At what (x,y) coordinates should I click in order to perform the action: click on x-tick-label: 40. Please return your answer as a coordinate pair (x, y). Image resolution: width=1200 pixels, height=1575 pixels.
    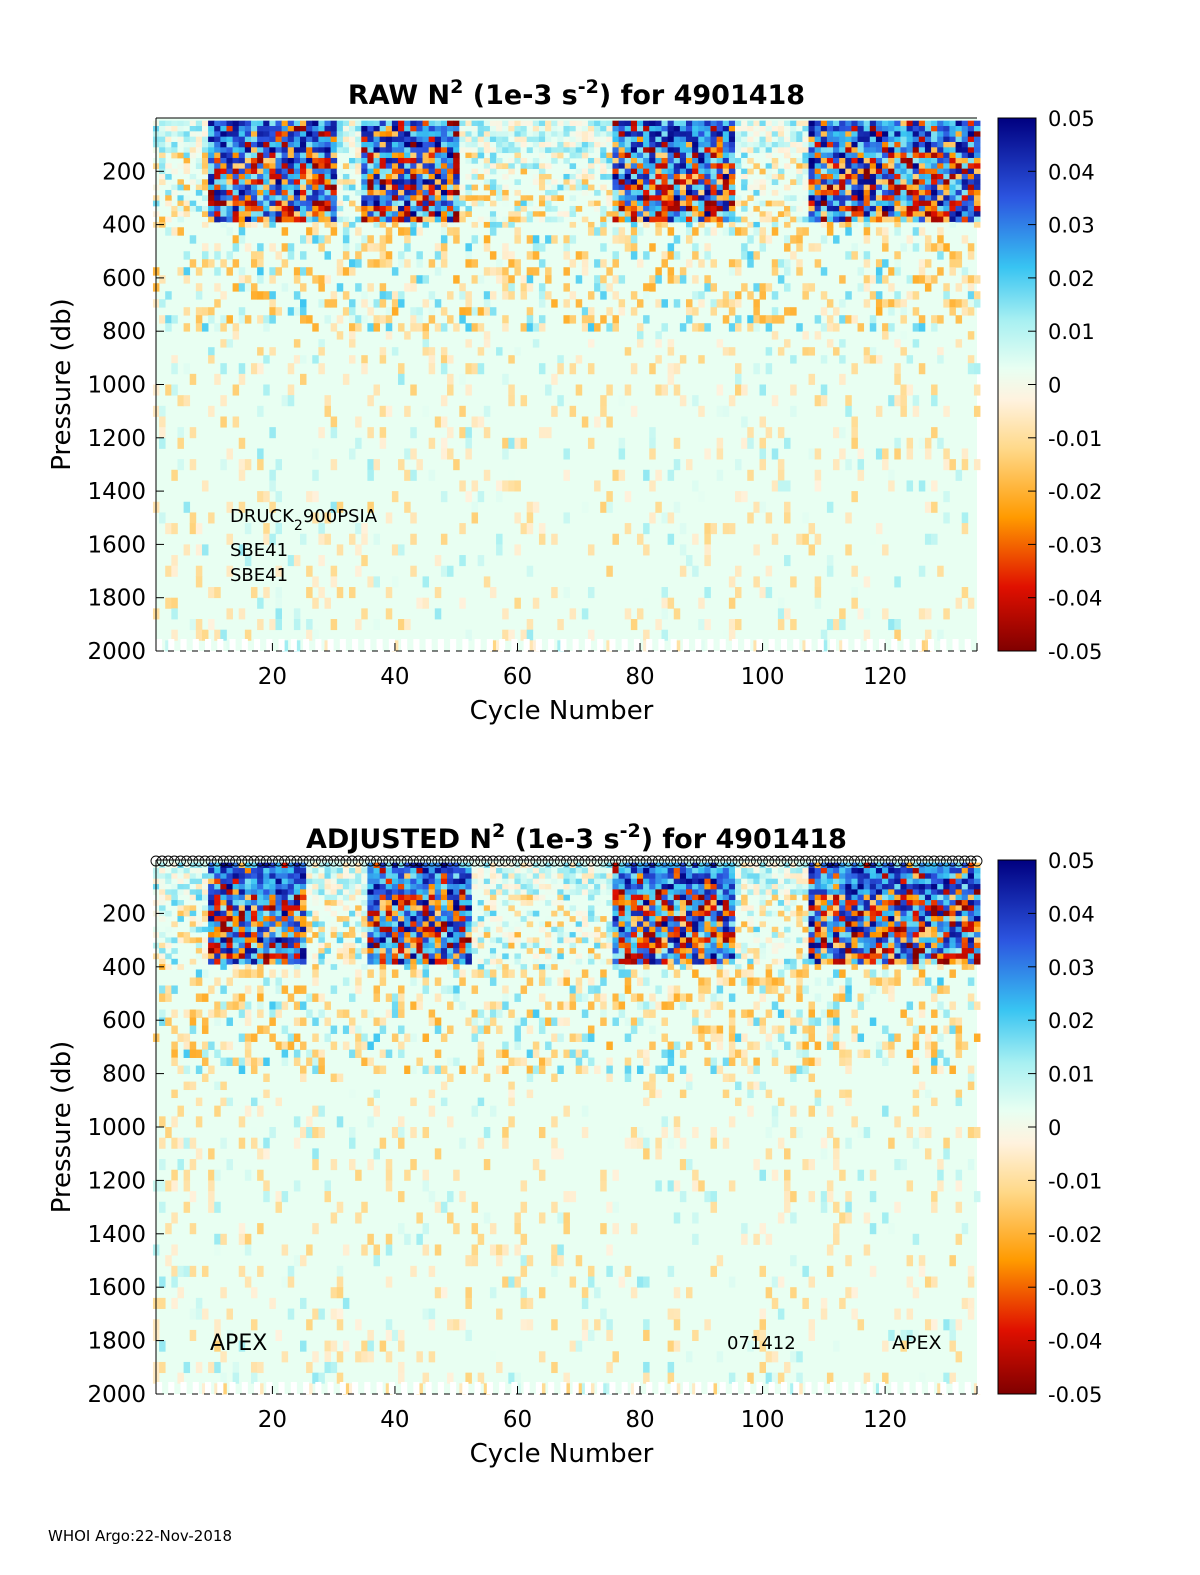
    Looking at the image, I should click on (394, 677).